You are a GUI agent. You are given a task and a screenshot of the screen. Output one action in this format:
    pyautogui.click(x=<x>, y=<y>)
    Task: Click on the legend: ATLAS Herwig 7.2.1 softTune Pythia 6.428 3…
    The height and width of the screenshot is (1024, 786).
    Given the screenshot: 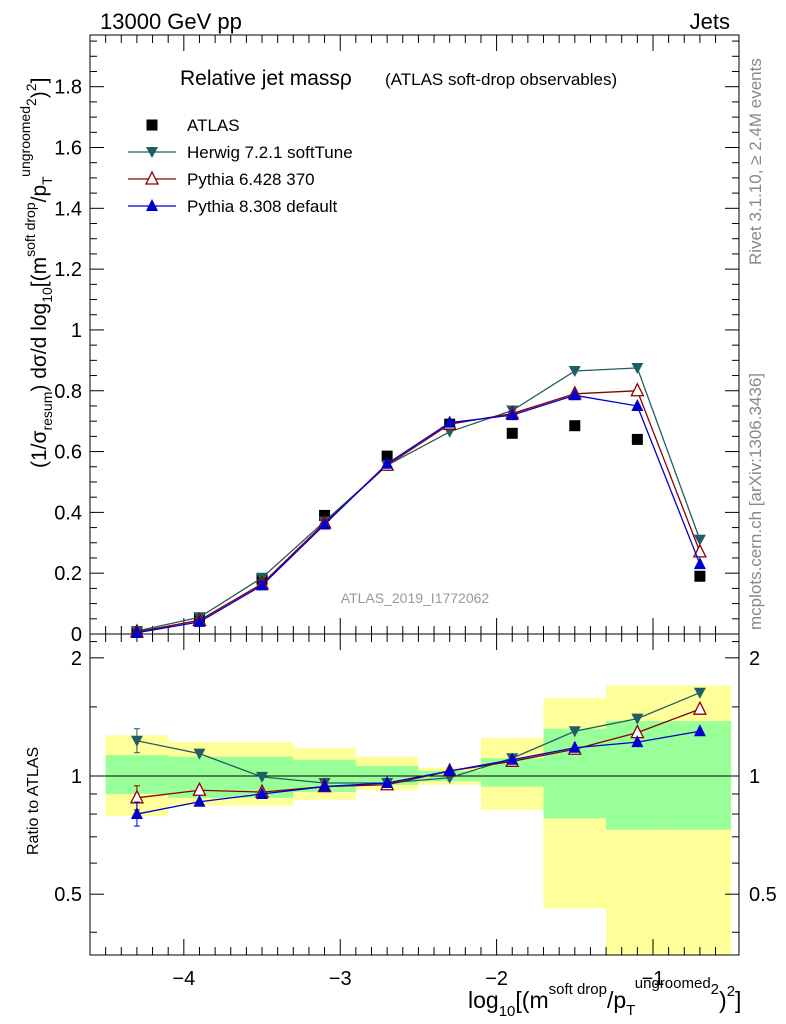 What is the action you would take?
    pyautogui.click(x=240, y=166)
    